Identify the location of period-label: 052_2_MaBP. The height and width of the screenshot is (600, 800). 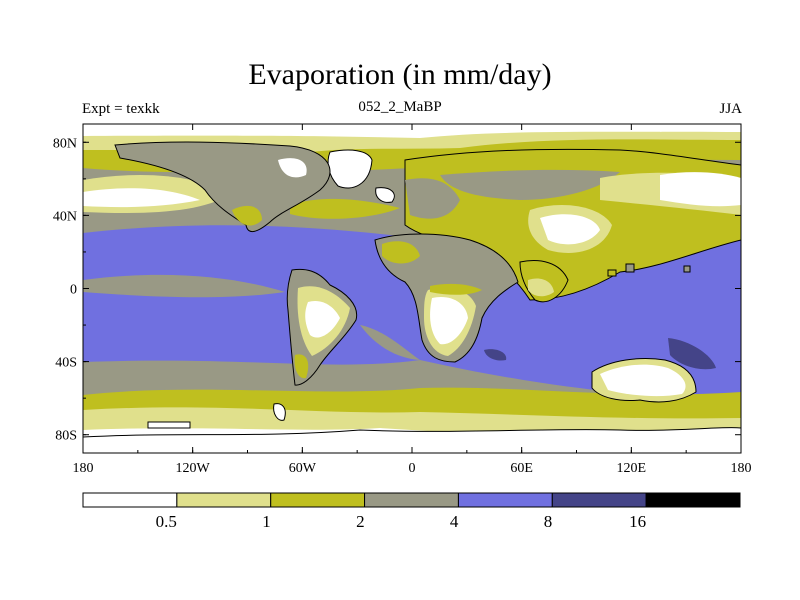
(400, 107).